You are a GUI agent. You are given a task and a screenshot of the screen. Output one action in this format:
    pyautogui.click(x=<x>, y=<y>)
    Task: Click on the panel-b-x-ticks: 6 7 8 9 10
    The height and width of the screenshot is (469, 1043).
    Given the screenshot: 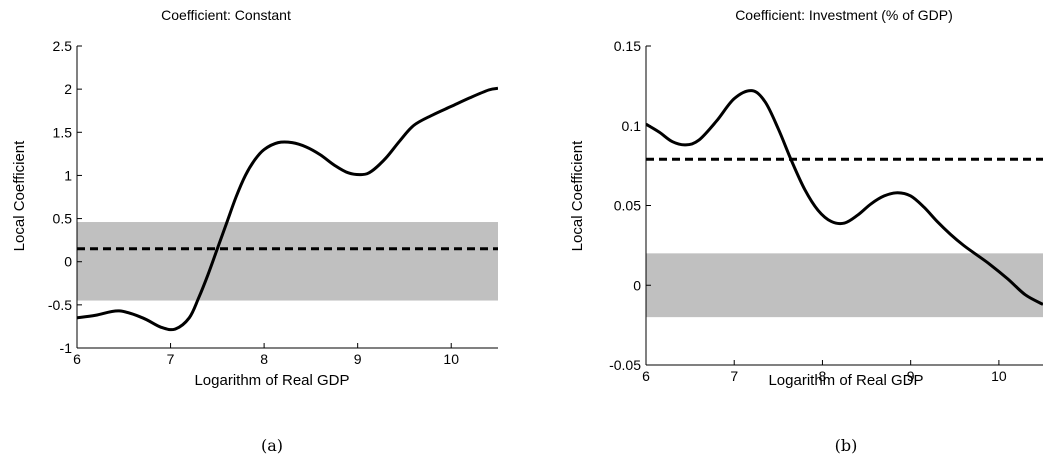 What is the action you would take?
    pyautogui.click(x=824, y=372)
    